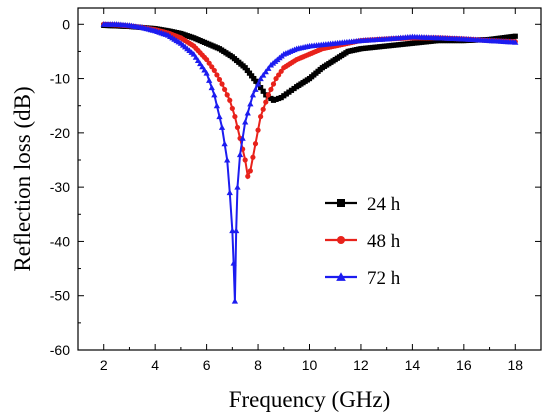  What do you see at coordinates (60, 296) in the screenshot?
I see `y-tick-label: -50` at bounding box center [60, 296].